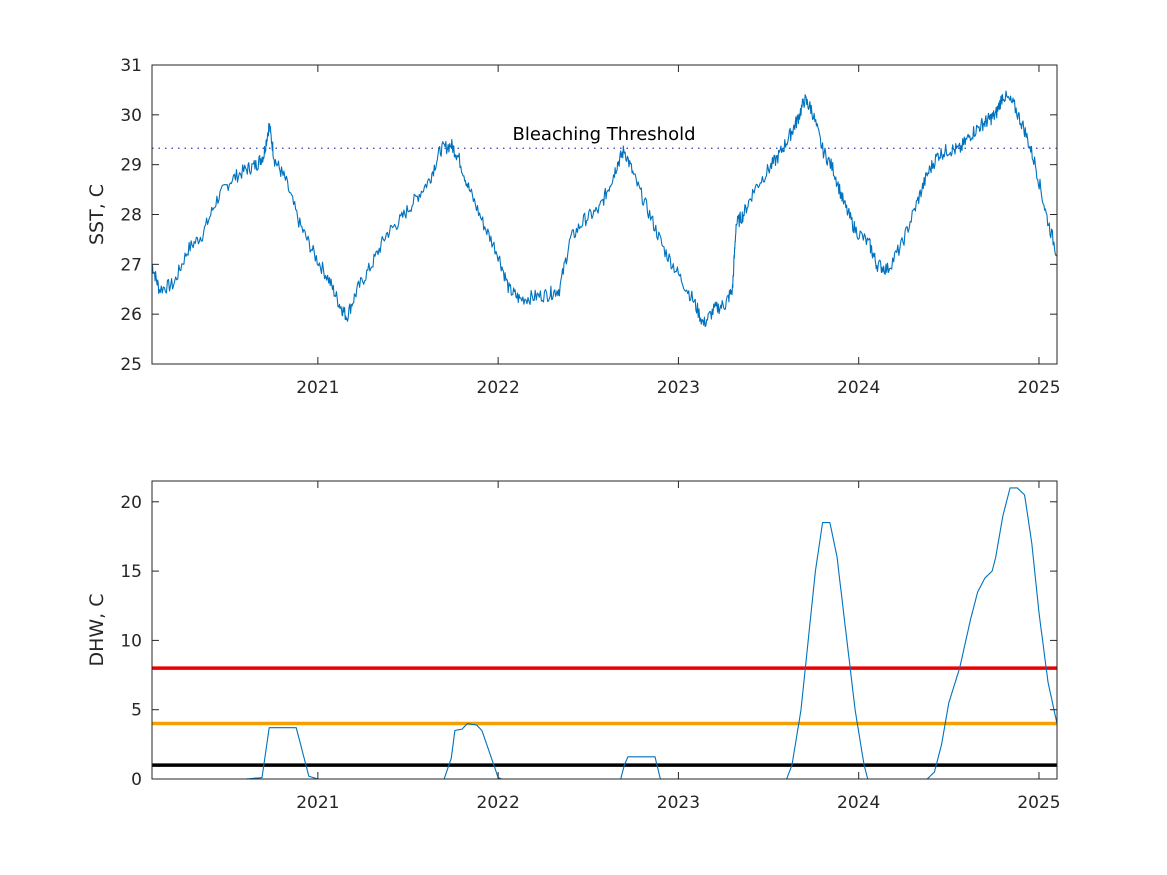  What do you see at coordinates (317, 803) in the screenshot?
I see `dhw-xtick-label: 2021` at bounding box center [317, 803].